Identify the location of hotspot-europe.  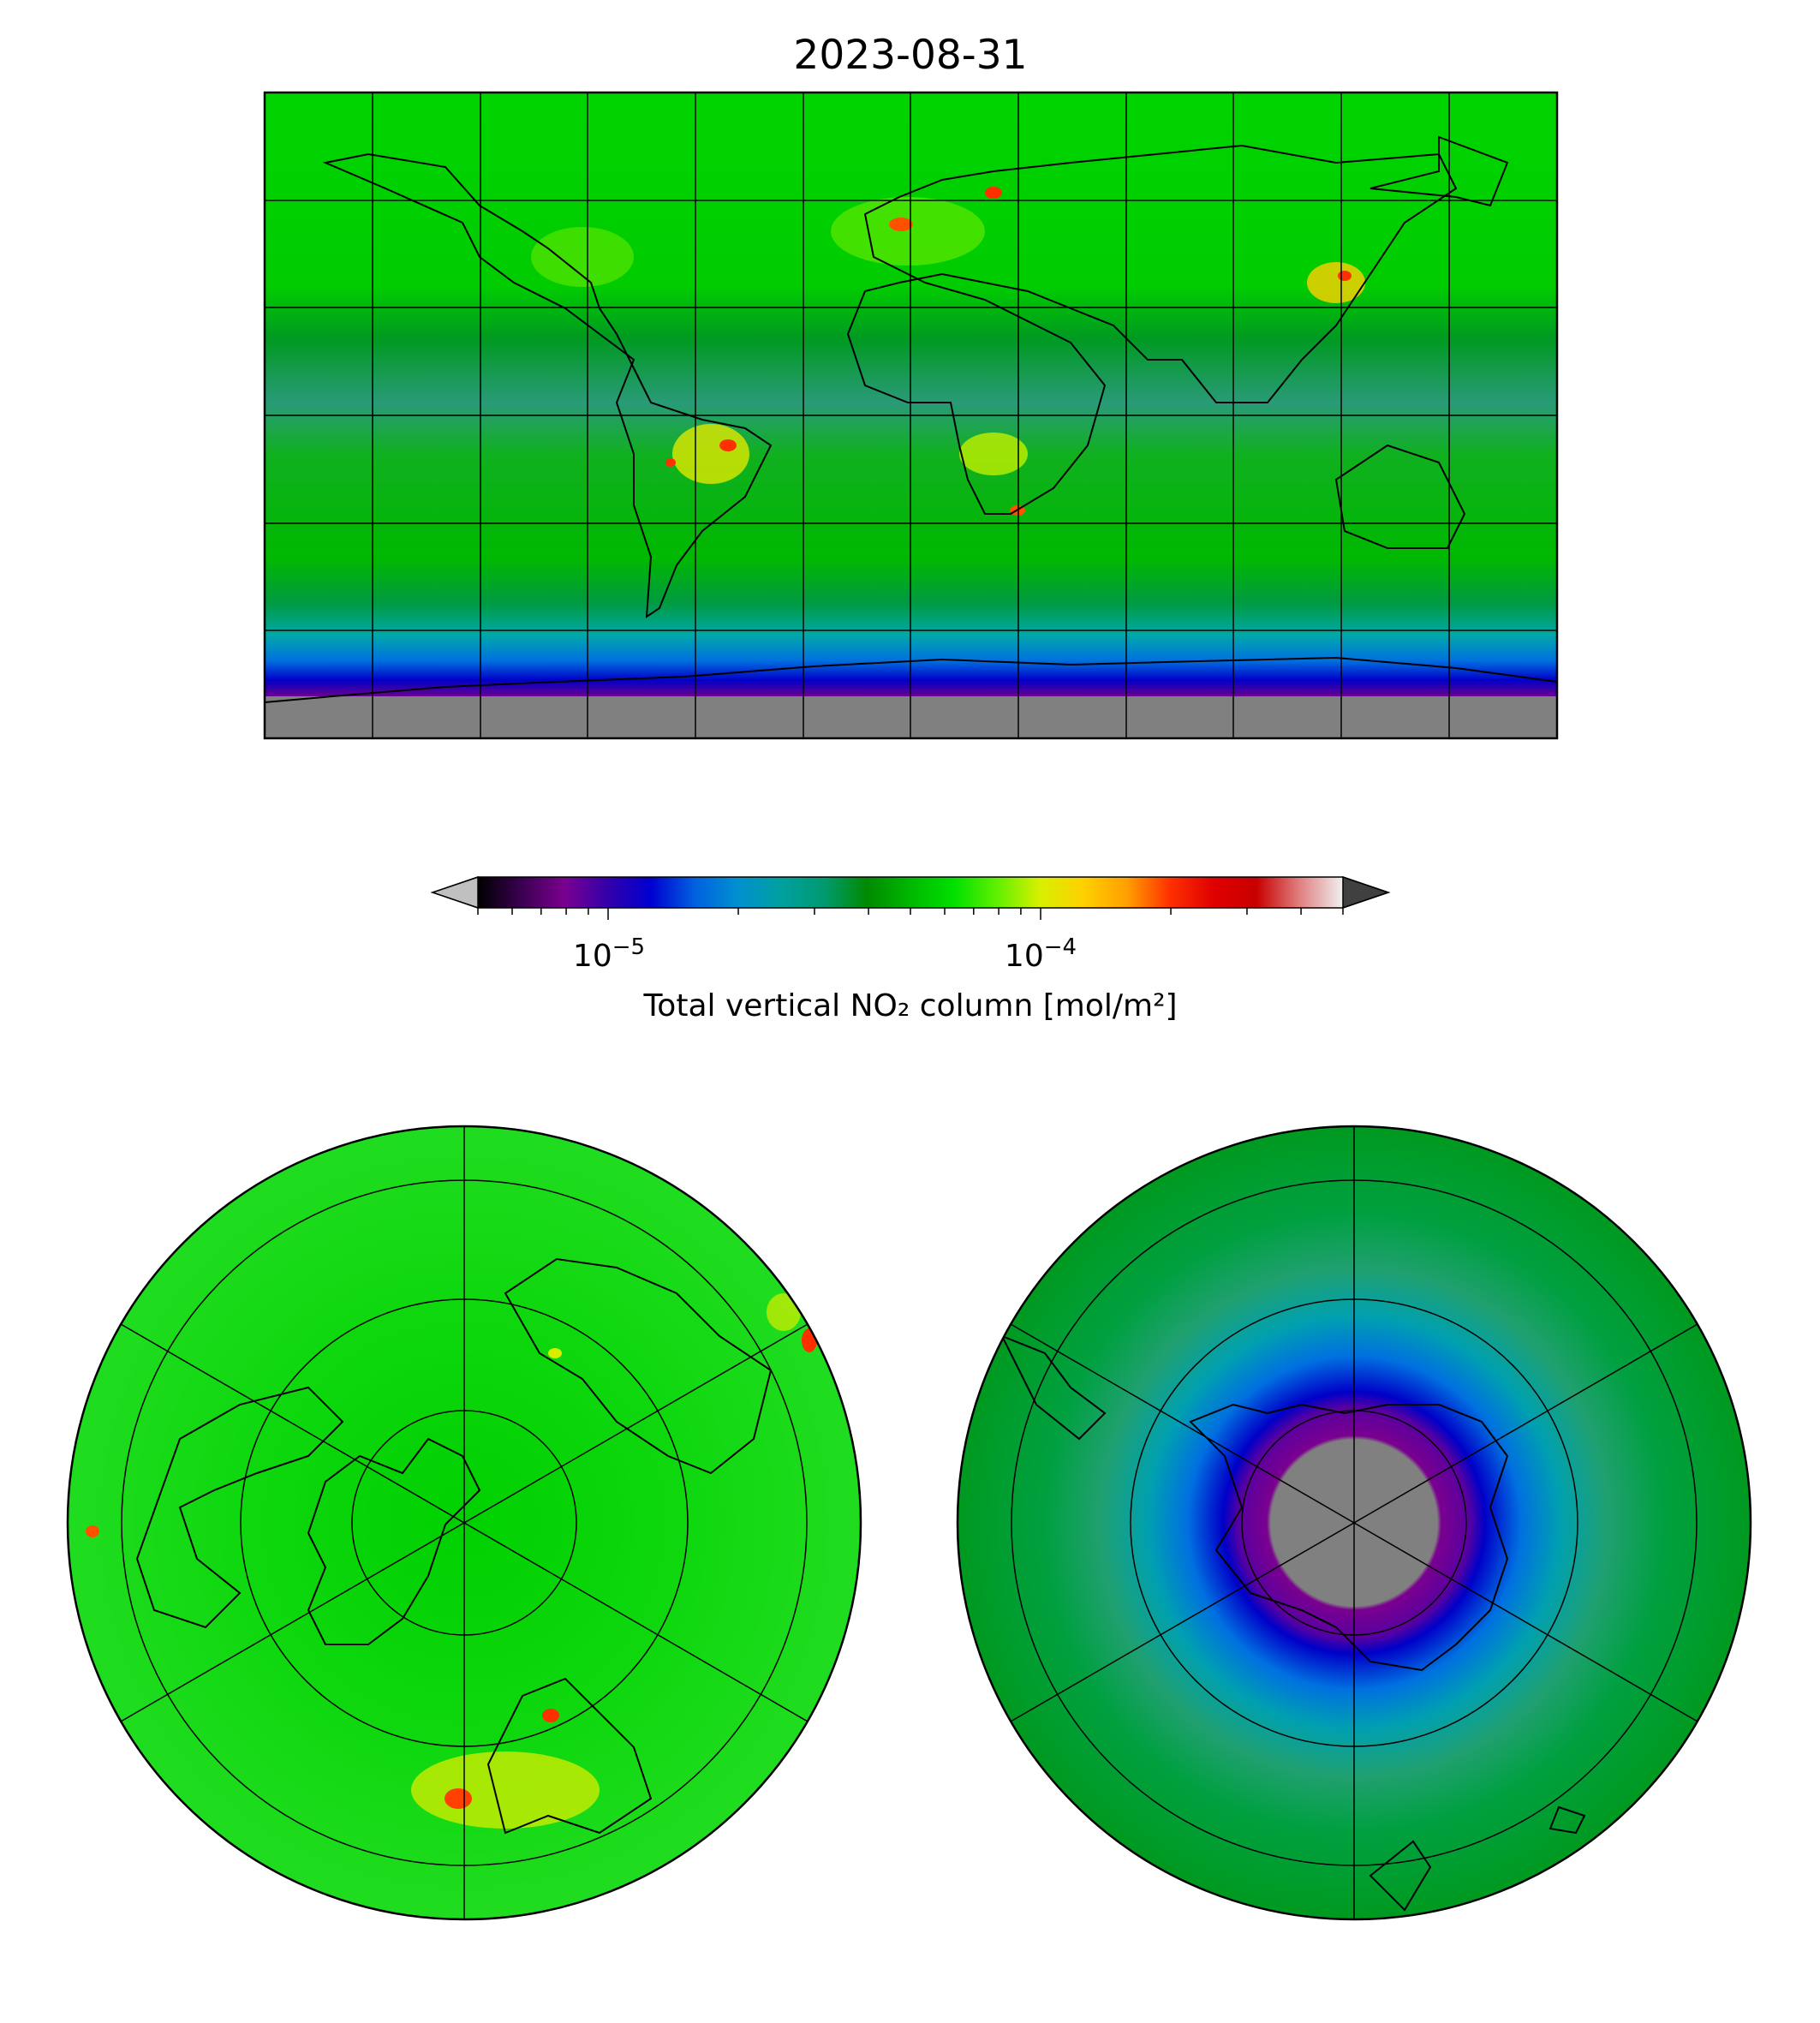
(908, 231).